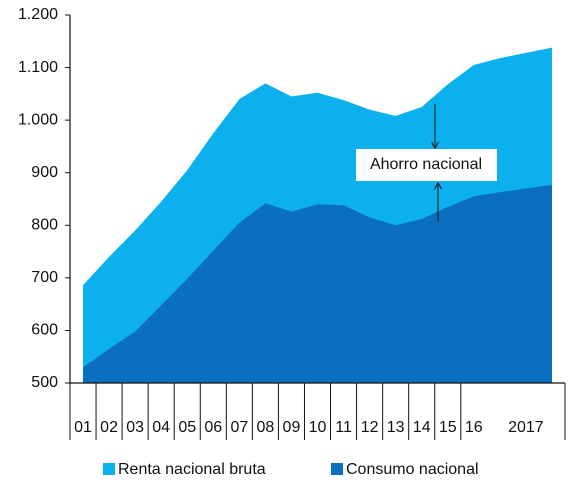 Image resolution: width=573 pixels, height=483 pixels. I want to click on x-tick-label: 05, so click(187, 427).